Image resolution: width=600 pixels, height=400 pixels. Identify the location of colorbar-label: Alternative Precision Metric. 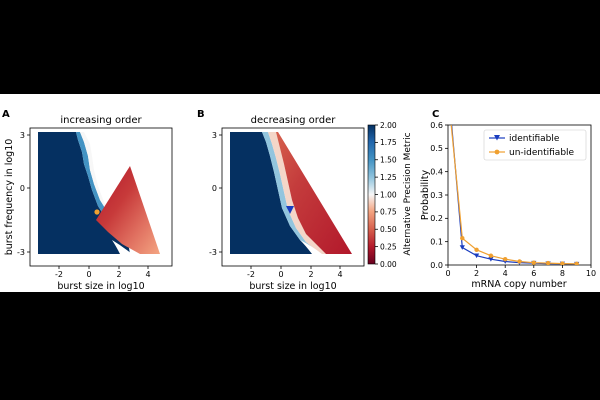
(408, 193).